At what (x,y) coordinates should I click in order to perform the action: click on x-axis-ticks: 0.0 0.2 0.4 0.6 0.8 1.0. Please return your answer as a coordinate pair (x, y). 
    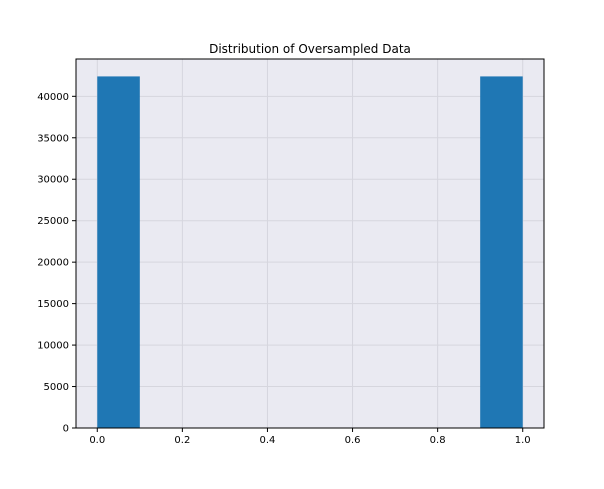
    Looking at the image, I should click on (310, 437).